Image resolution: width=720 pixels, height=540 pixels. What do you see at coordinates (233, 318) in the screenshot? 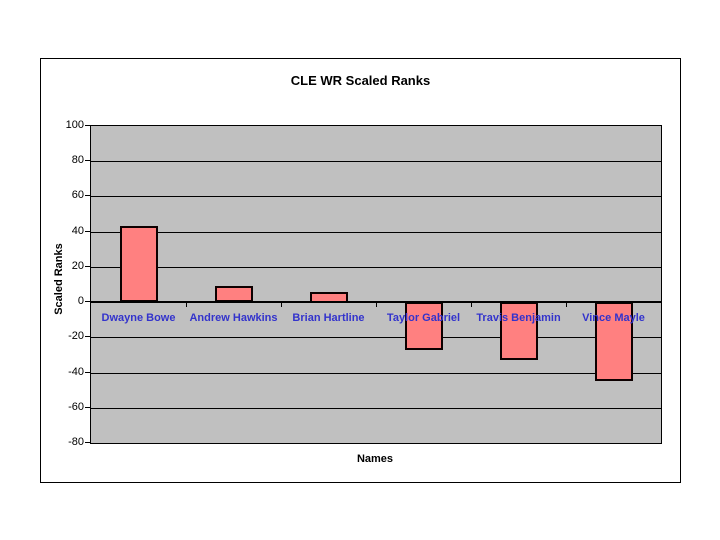
I see `category-label: Andrew Hawkins` at bounding box center [233, 318].